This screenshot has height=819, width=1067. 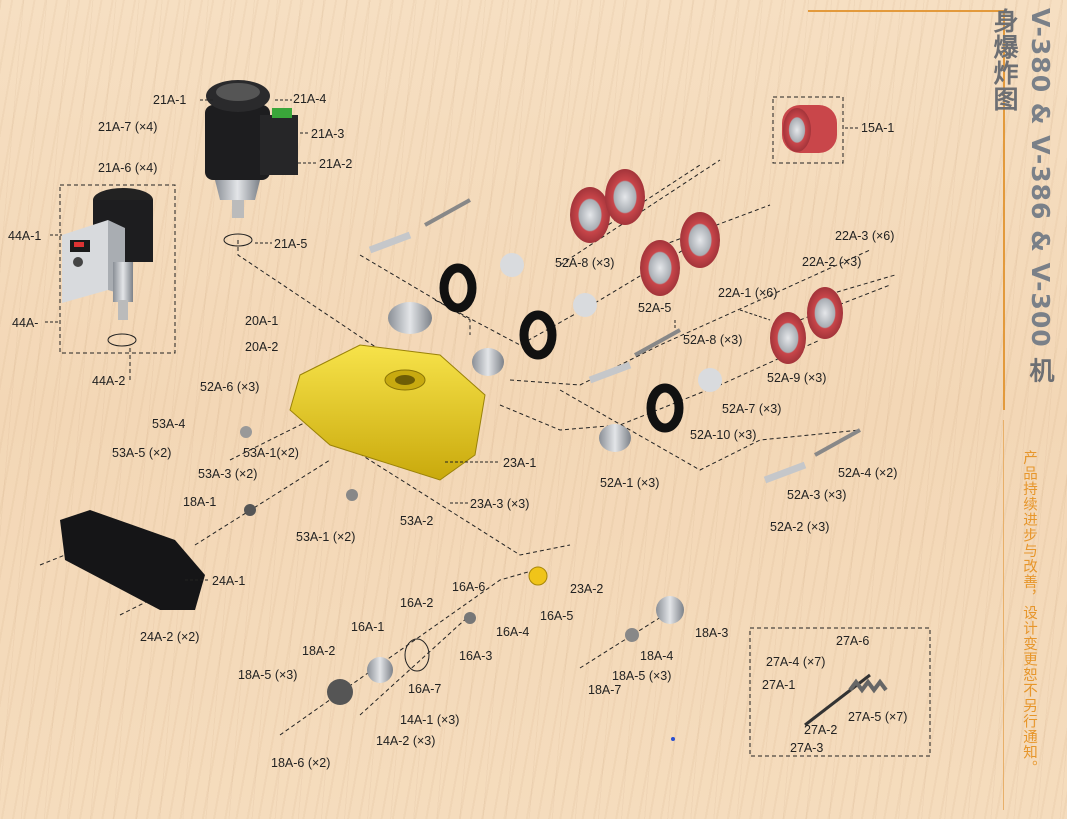 What do you see at coordinates (251, 163) in the screenshot?
I see `motor-21a` at bounding box center [251, 163].